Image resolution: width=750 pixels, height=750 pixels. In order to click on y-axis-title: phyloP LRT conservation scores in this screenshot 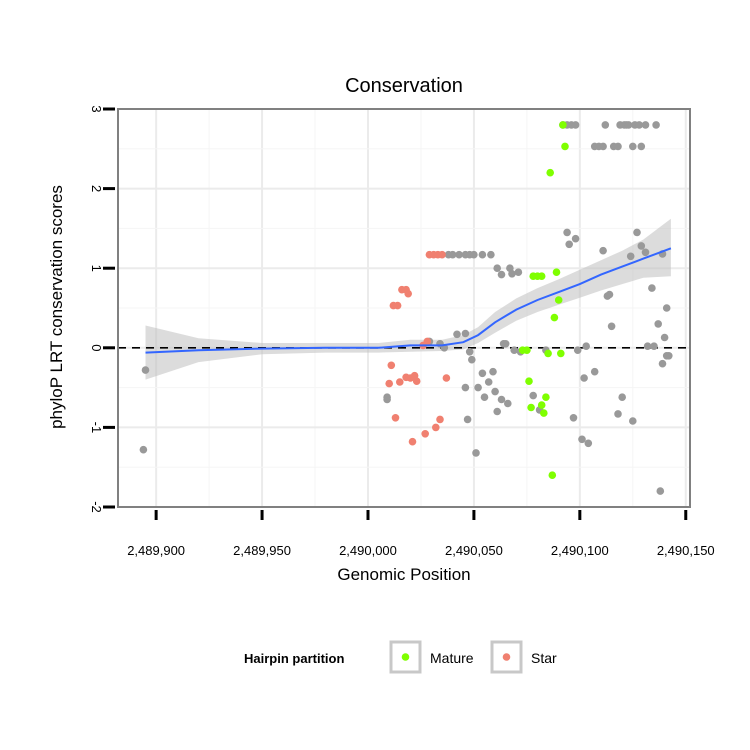, I will do `click(56, 307)`.